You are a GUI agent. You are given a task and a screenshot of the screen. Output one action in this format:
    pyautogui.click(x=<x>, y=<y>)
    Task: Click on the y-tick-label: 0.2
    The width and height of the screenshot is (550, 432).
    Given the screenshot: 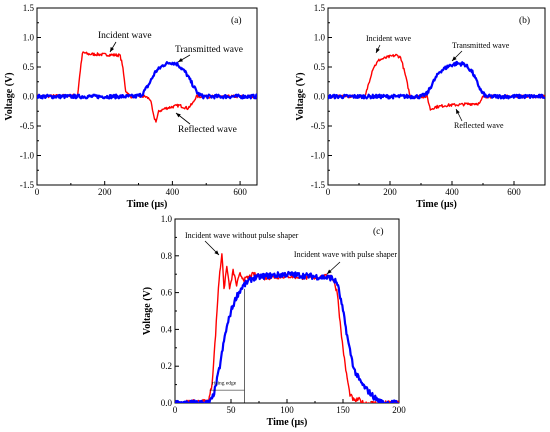 What is the action you would take?
    pyautogui.click(x=166, y=366)
    